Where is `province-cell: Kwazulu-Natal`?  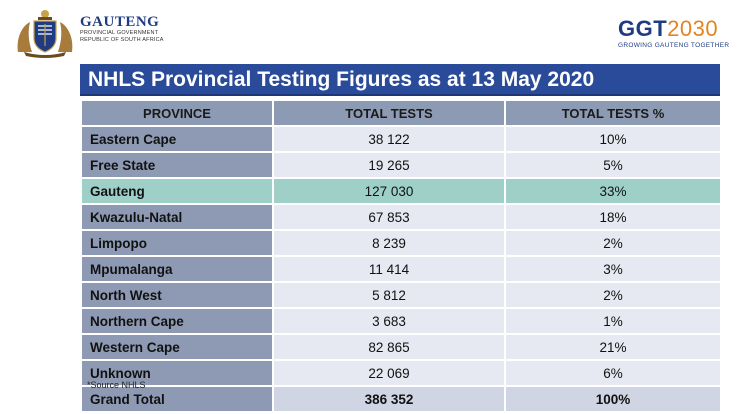
province-cell: Kwazulu-Natal is located at coordinates (177, 217).